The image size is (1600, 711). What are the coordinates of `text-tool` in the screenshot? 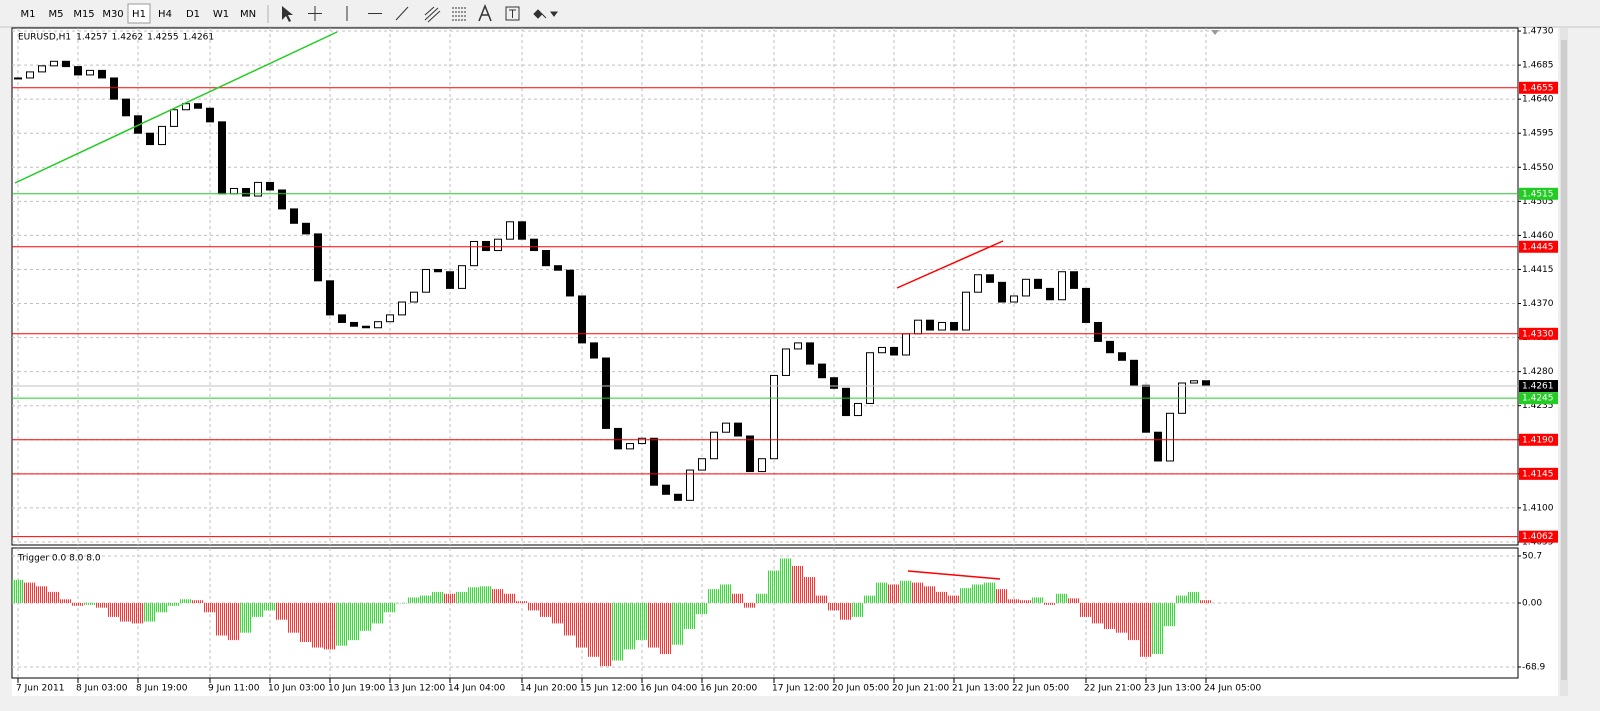 It's located at (485, 12).